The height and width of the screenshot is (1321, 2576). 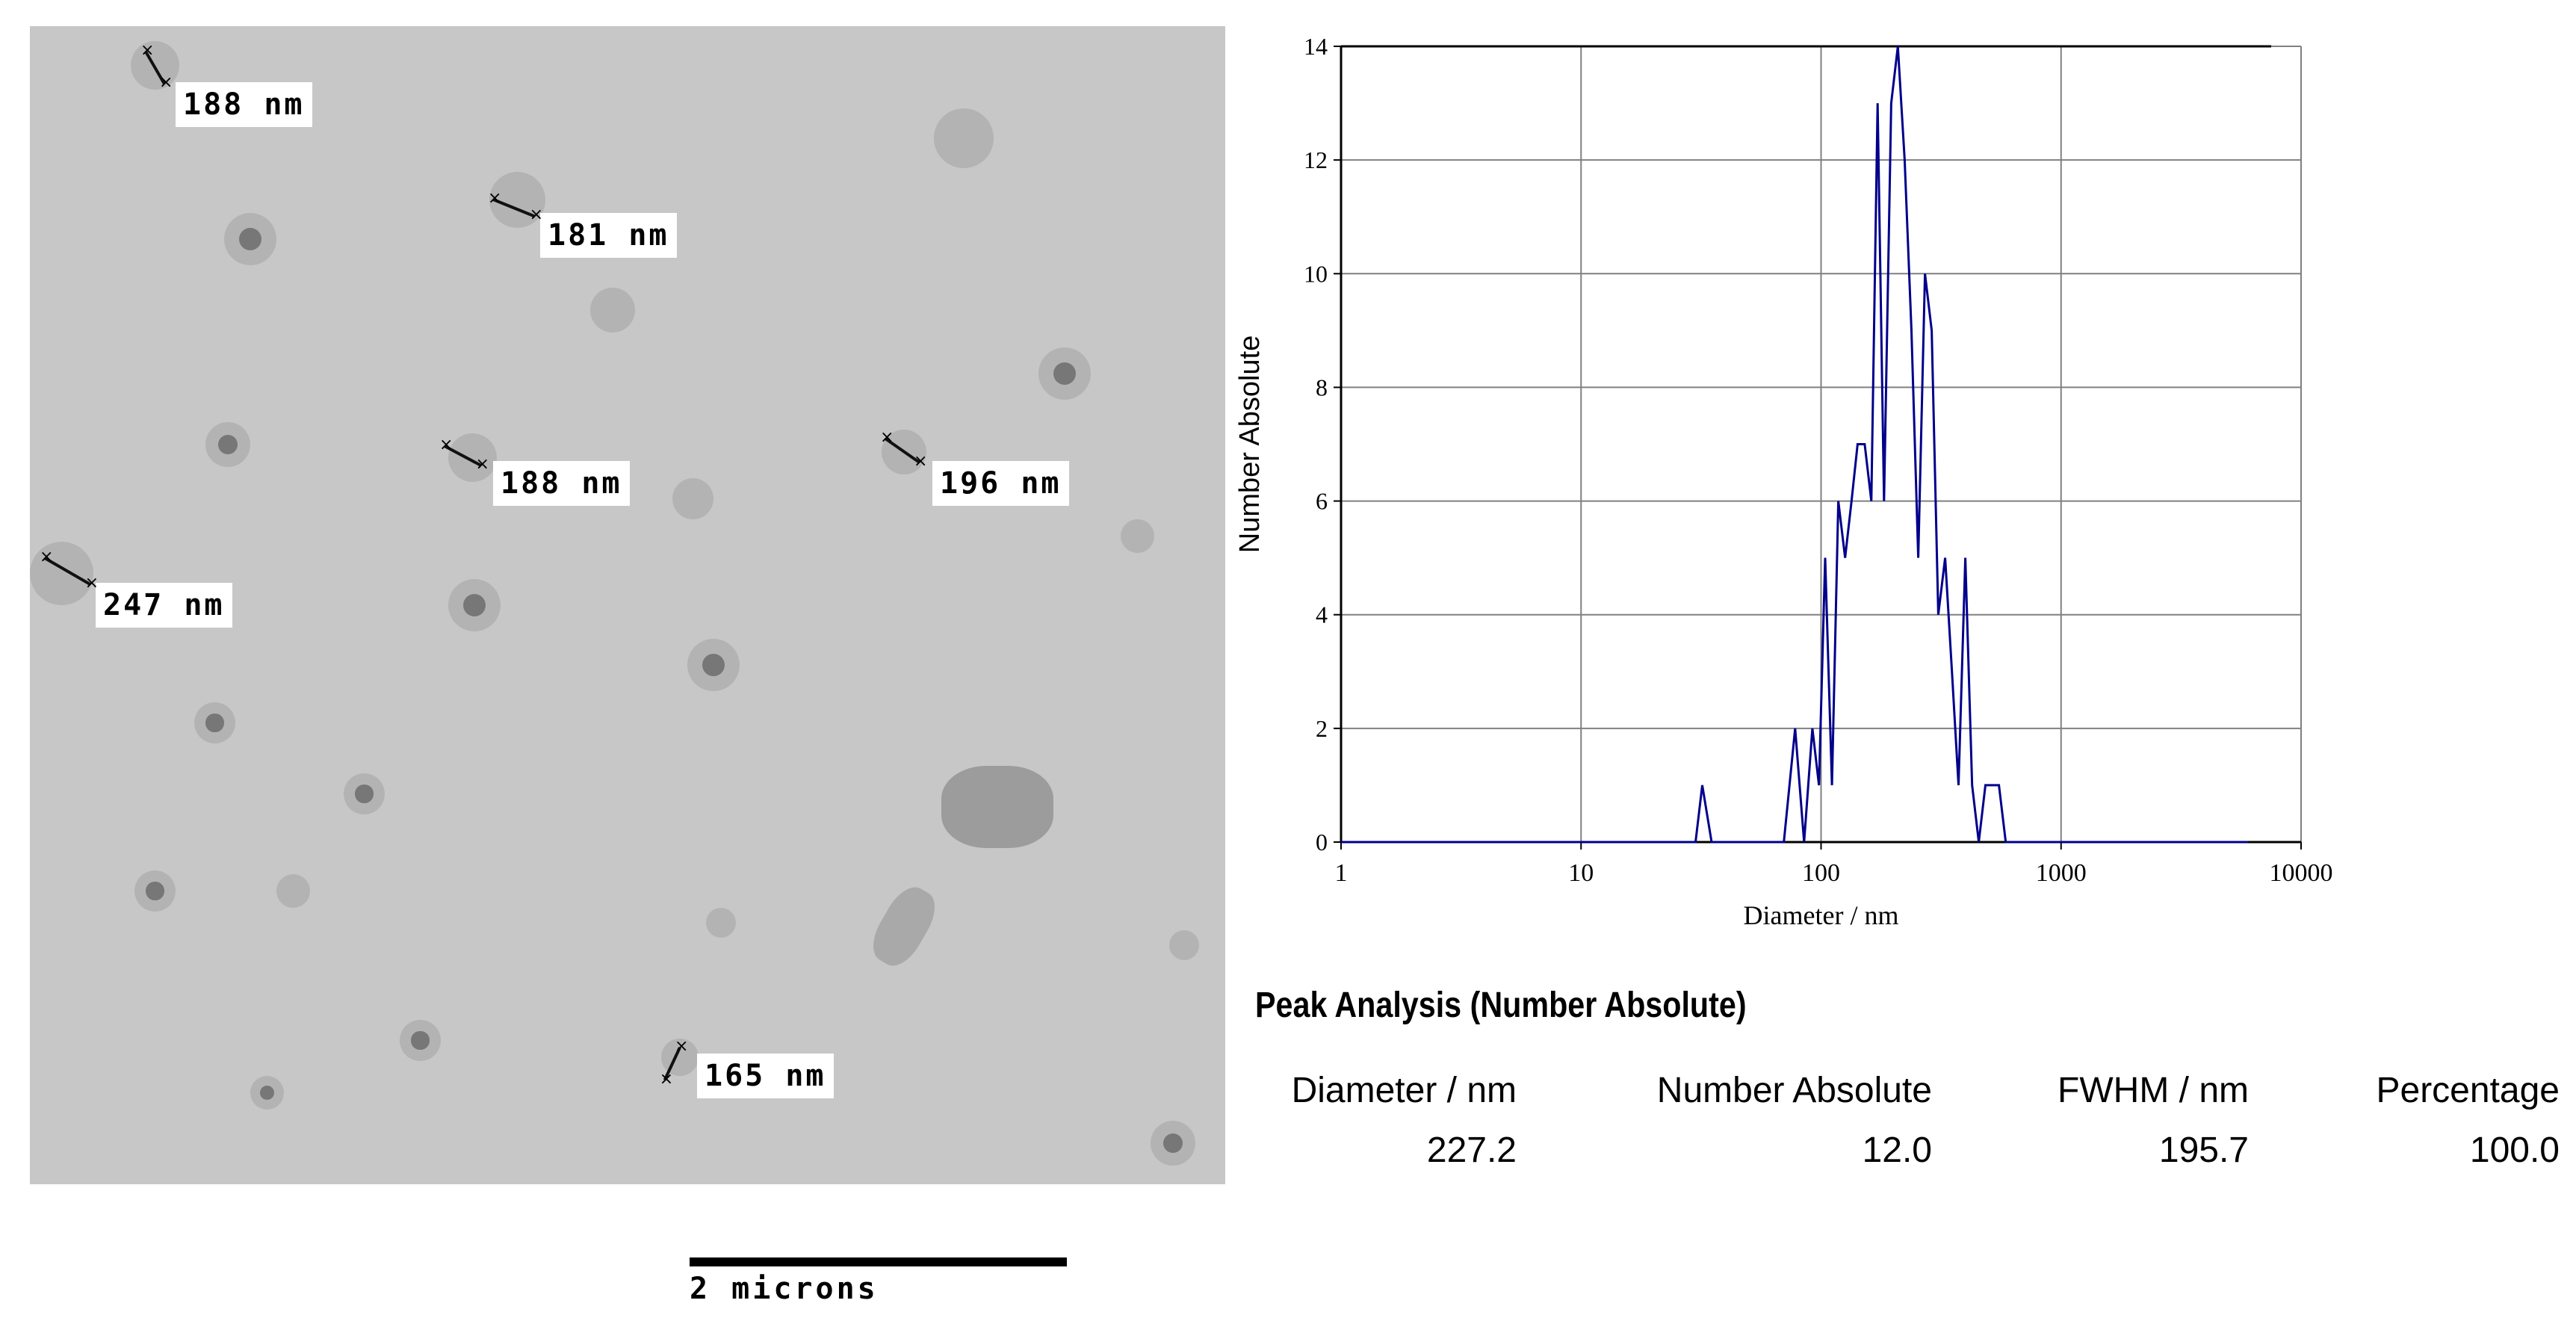 What do you see at coordinates (784, 1289) in the screenshot?
I see `scale-bar-label: 2 microns` at bounding box center [784, 1289].